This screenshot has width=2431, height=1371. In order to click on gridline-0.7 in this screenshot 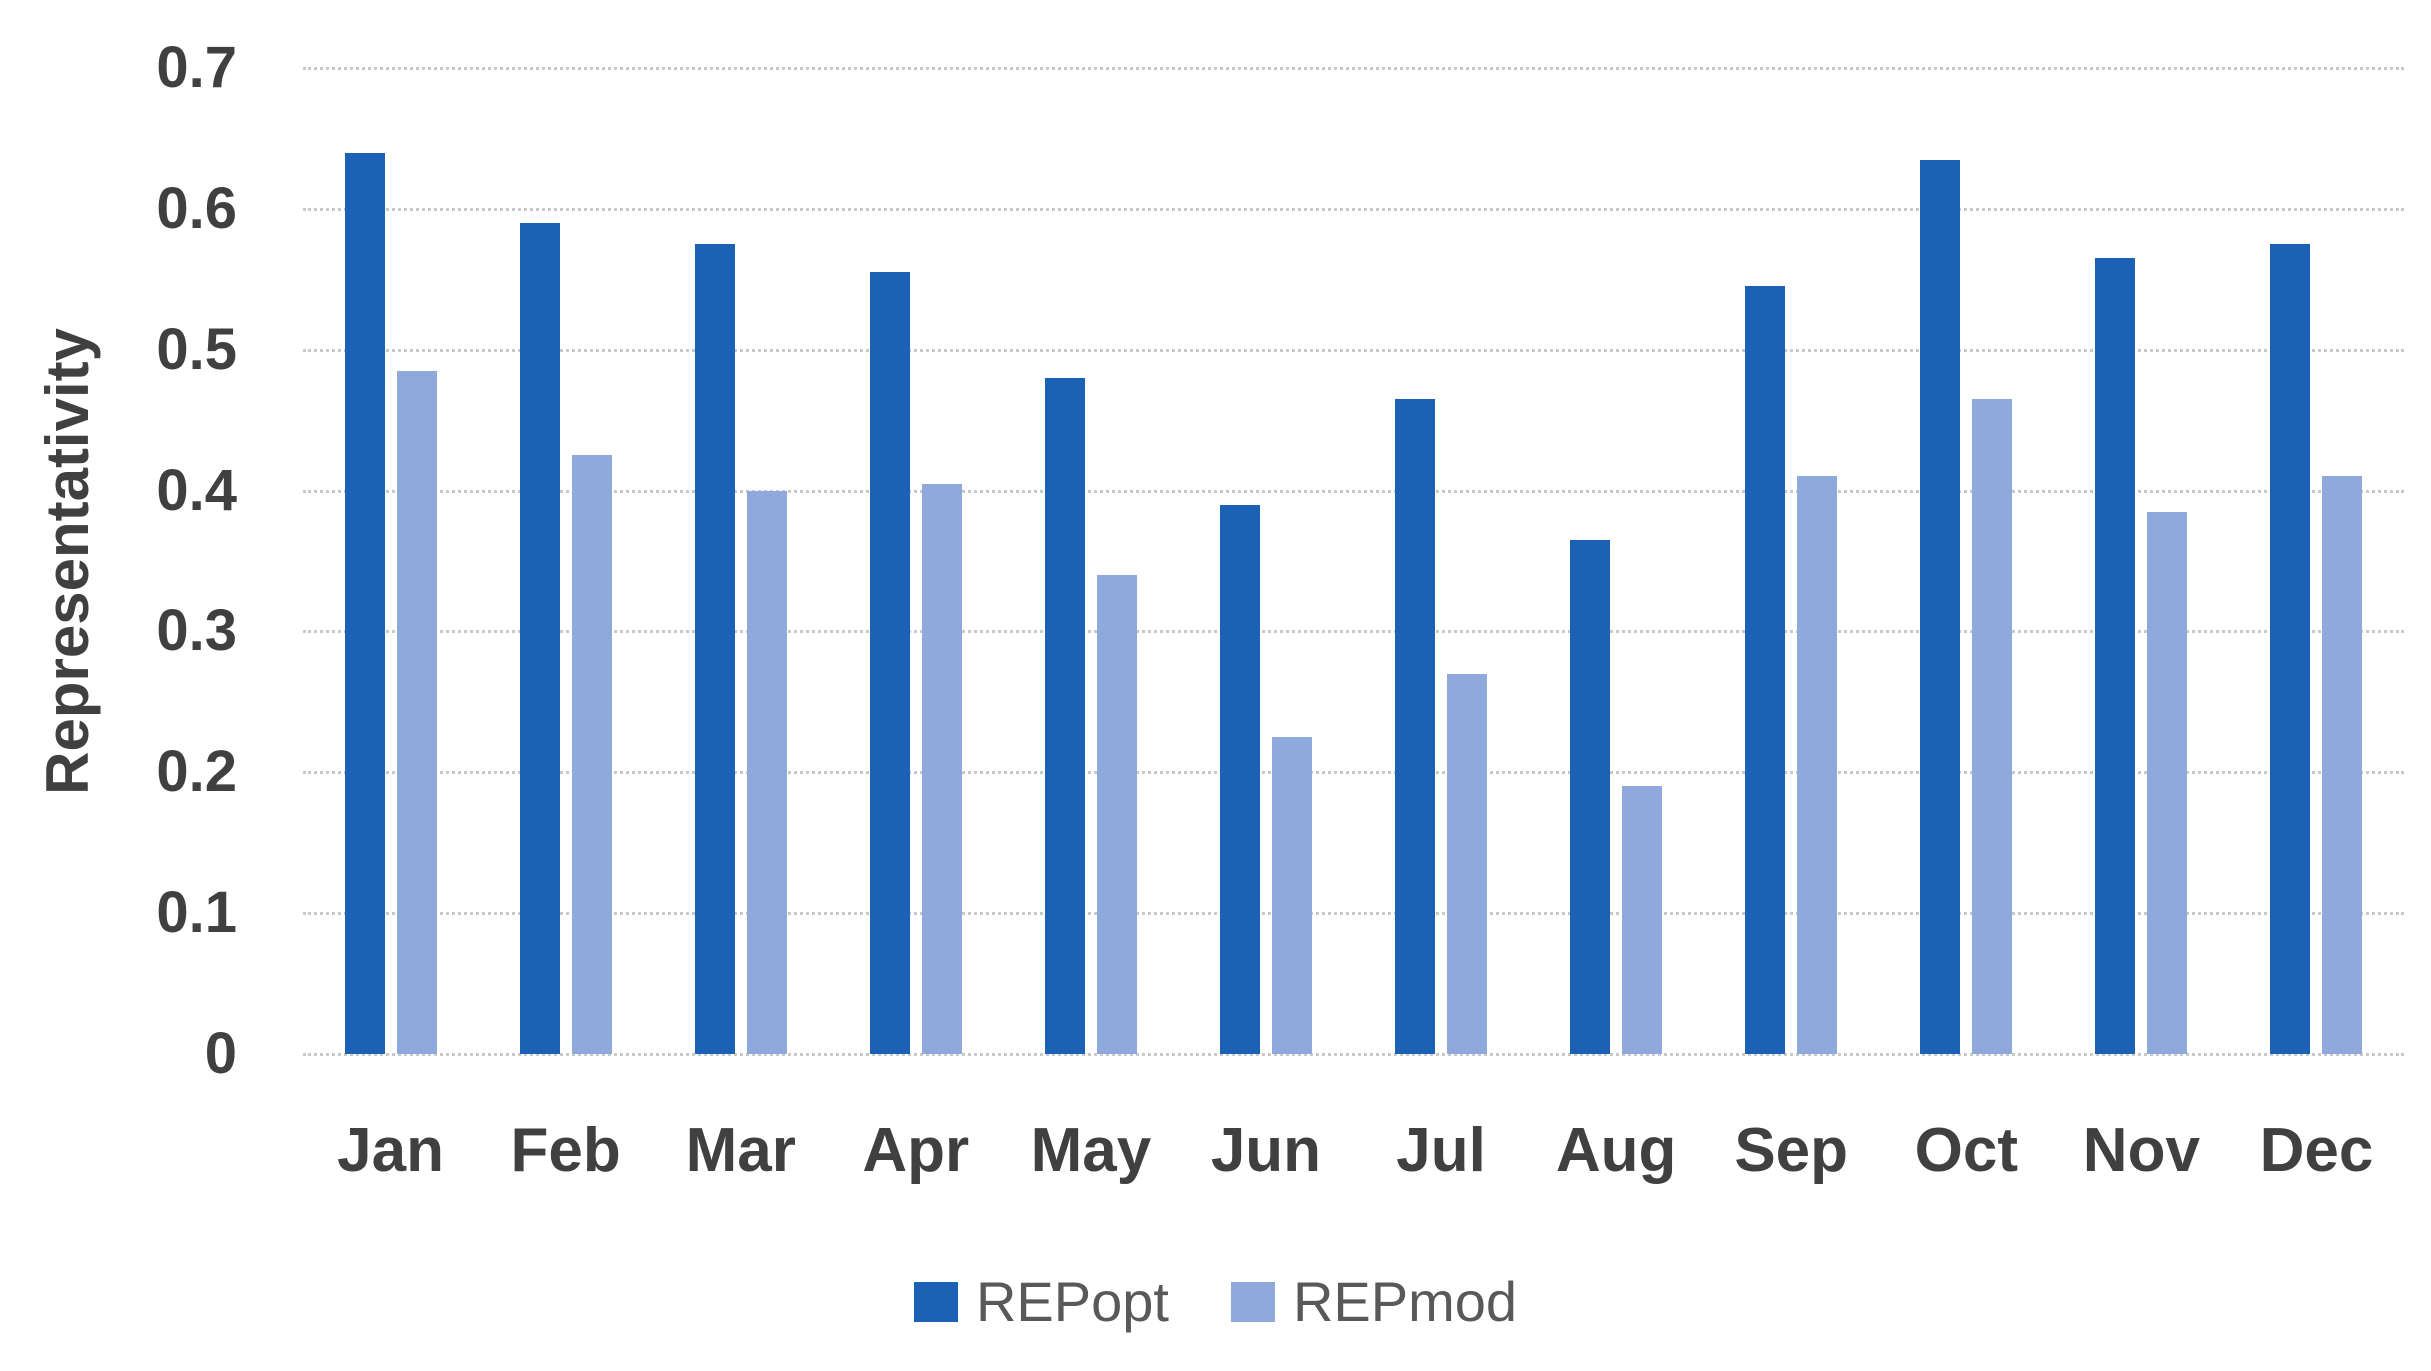, I will do `click(1353, 68)`.